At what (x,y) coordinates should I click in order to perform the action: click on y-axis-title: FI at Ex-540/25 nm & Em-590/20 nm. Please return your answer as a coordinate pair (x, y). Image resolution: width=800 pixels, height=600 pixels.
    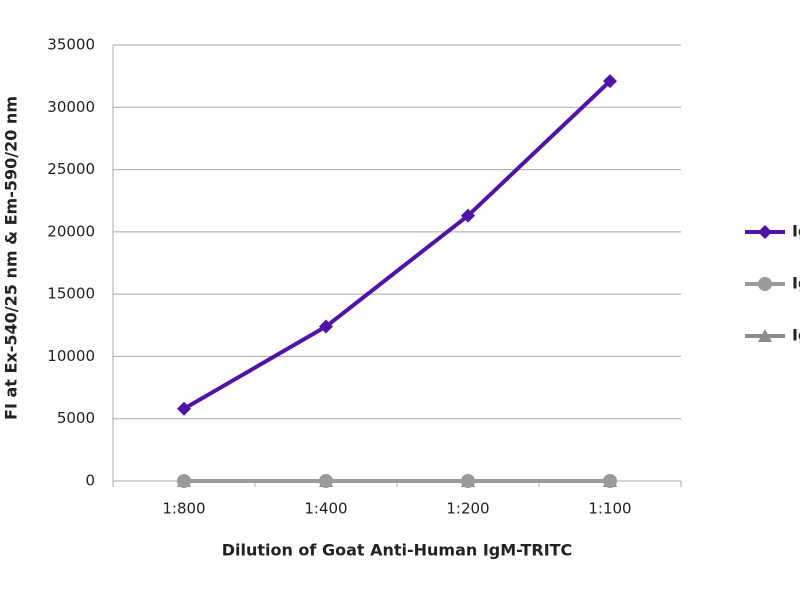
    Looking at the image, I should click on (11, 258).